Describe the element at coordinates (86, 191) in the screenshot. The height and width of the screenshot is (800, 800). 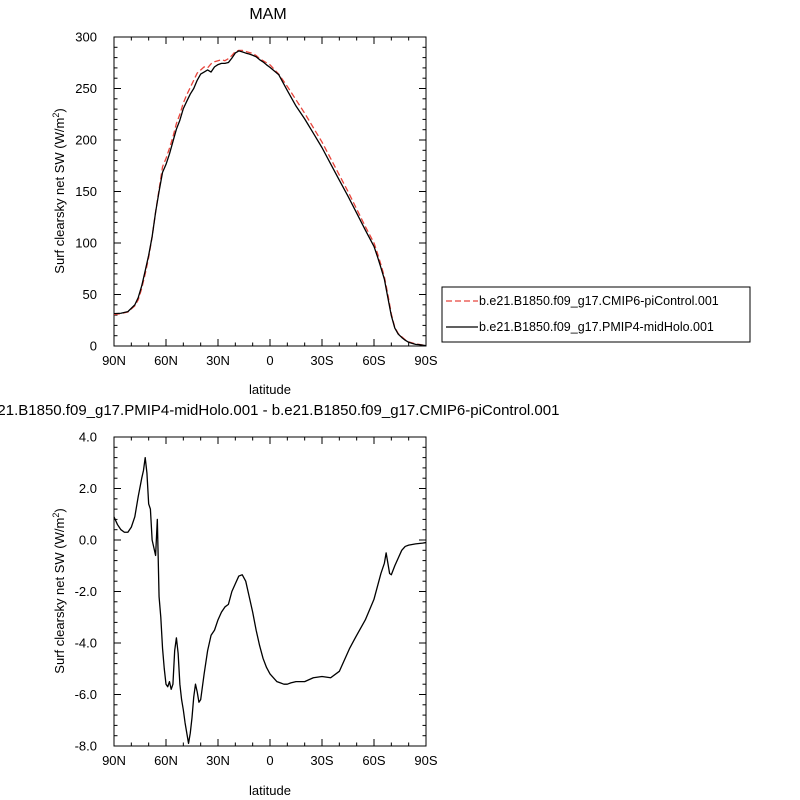
I see `top-y-tick-label: 150` at that location.